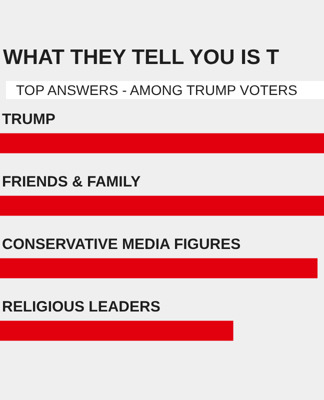 The height and width of the screenshot is (400, 324). I want to click on chart-subtitle: TOP ANSWERS - AMONG TRUMP VOTERS, so click(165, 90).